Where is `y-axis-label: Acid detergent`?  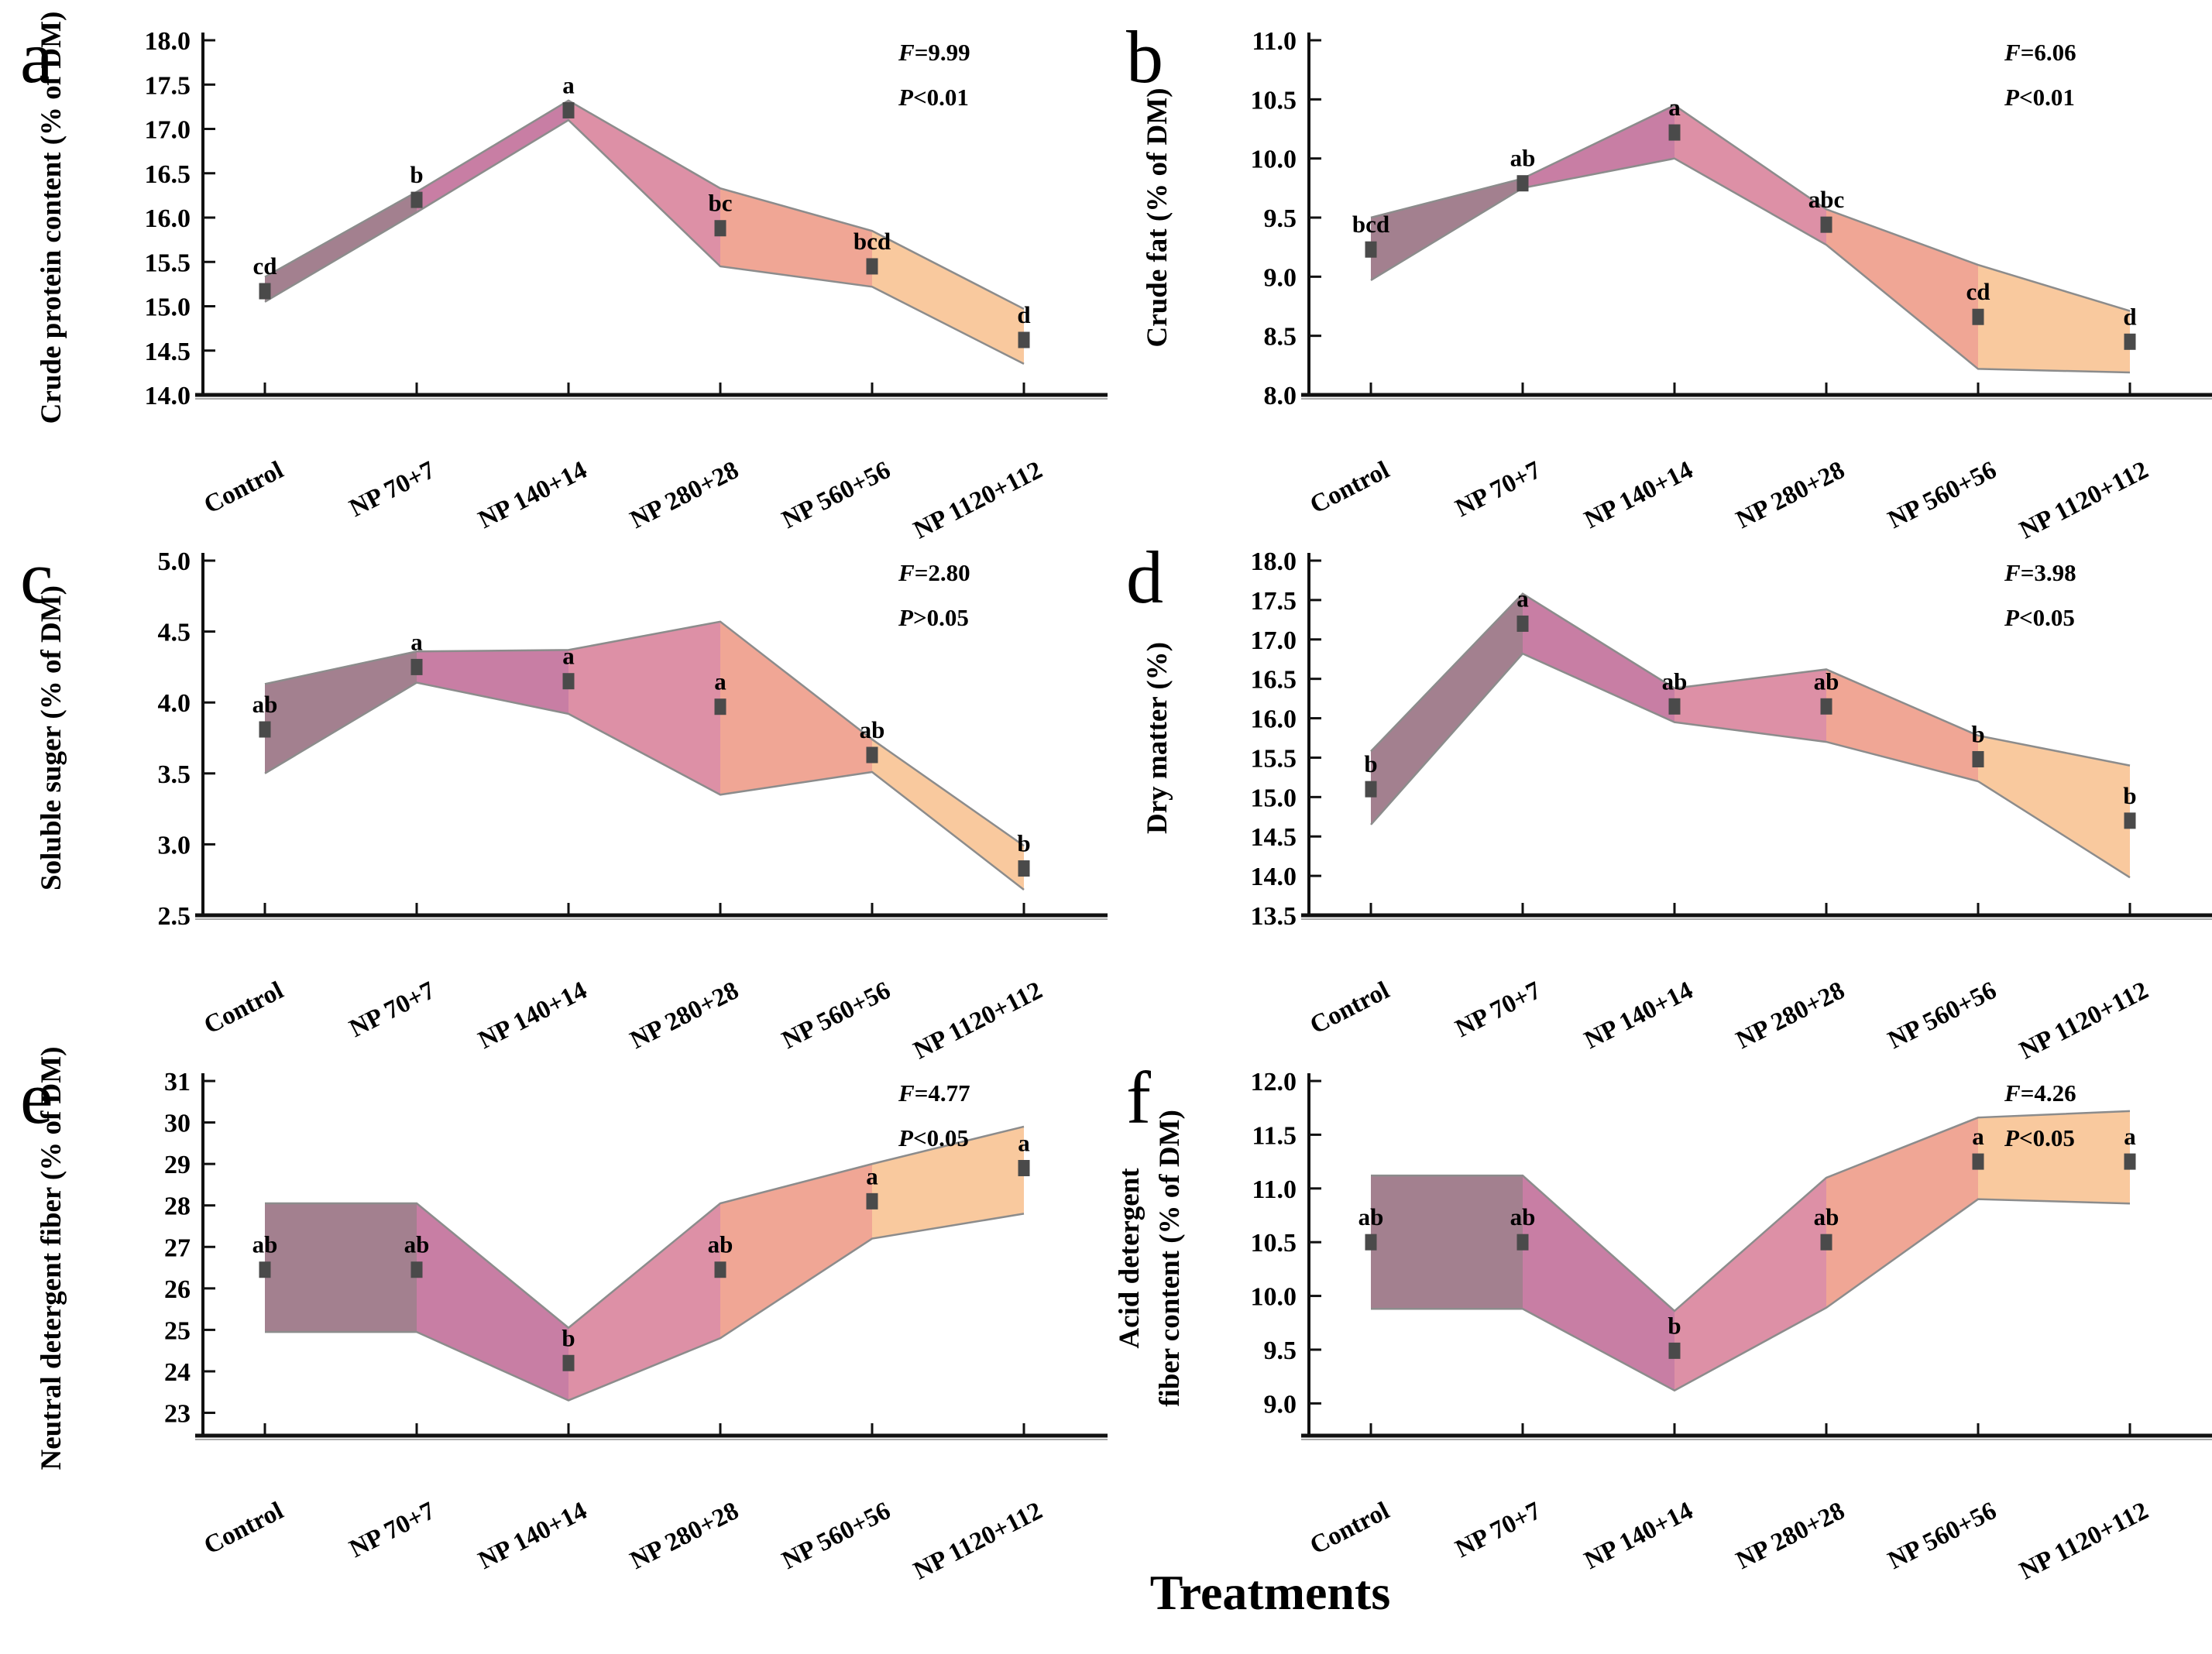 y-axis-label: Acid detergent is located at coordinates (1130, 1258).